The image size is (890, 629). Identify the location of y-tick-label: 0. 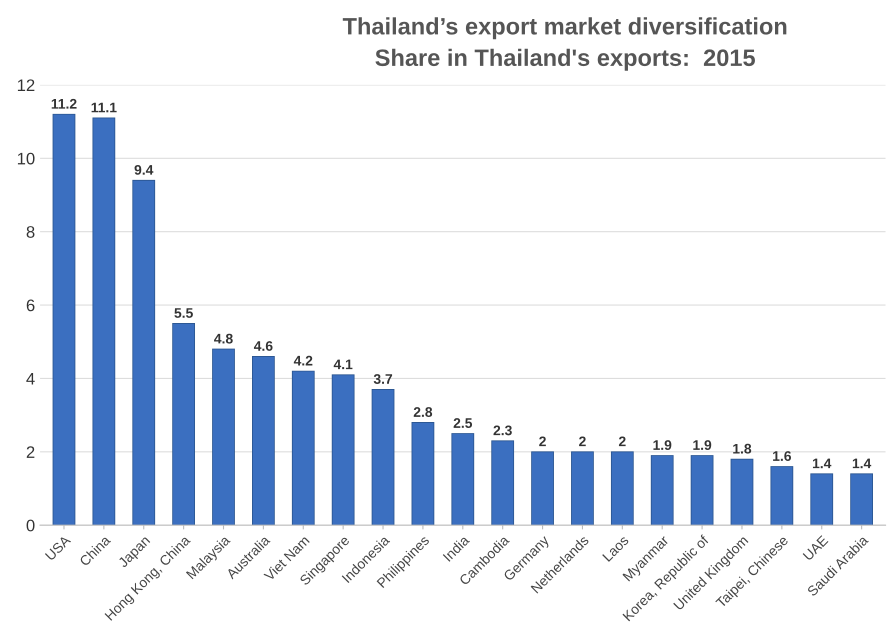
(30, 526).